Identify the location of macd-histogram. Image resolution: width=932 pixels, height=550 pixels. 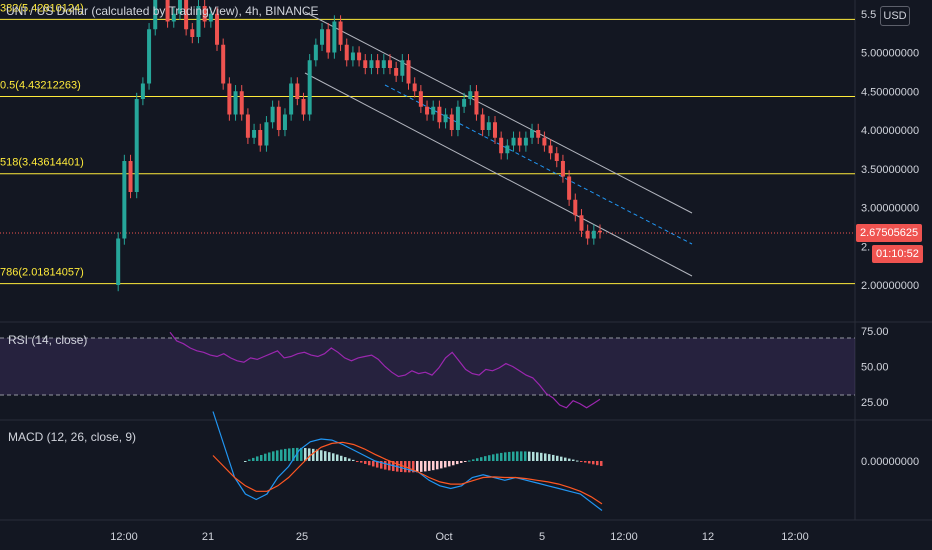
(423, 460).